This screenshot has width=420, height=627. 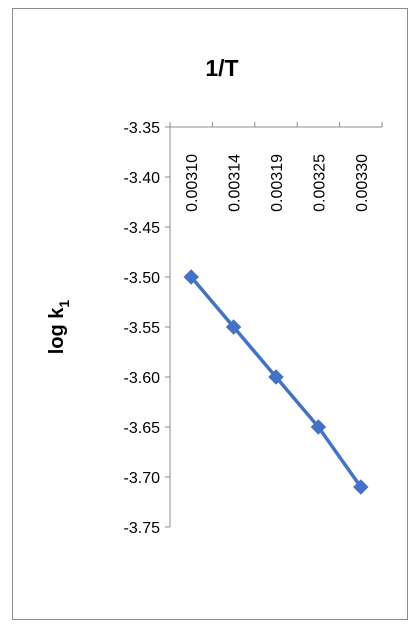 I want to click on y-axis-title-subscript: 1, so click(x=64, y=304).